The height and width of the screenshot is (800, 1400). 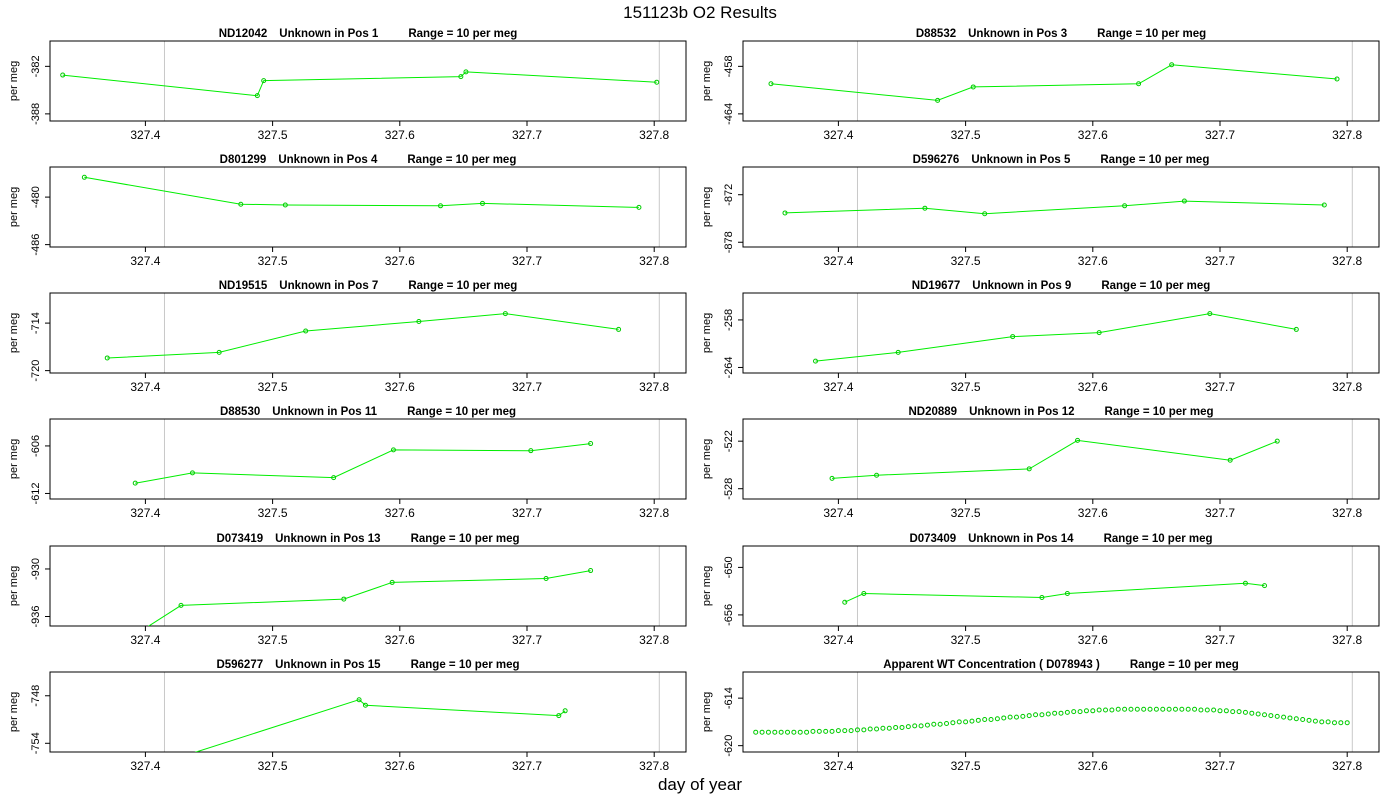 I want to click on y-tick-label: -714, so click(x=36, y=323).